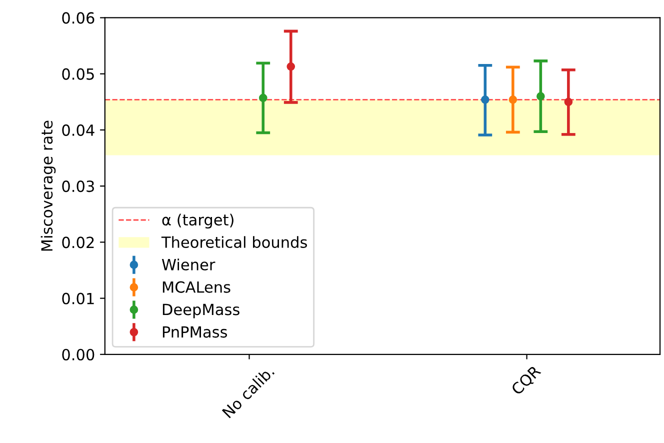  What do you see at coordinates (78, 242) in the screenshot?
I see `y-tick-label: 0.02` at bounding box center [78, 242].